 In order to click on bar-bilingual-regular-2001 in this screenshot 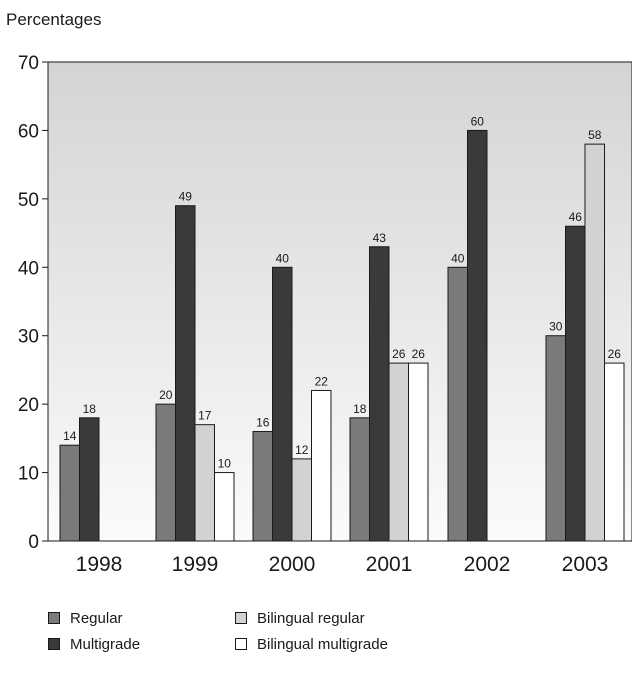, I will do `click(398, 452)`.